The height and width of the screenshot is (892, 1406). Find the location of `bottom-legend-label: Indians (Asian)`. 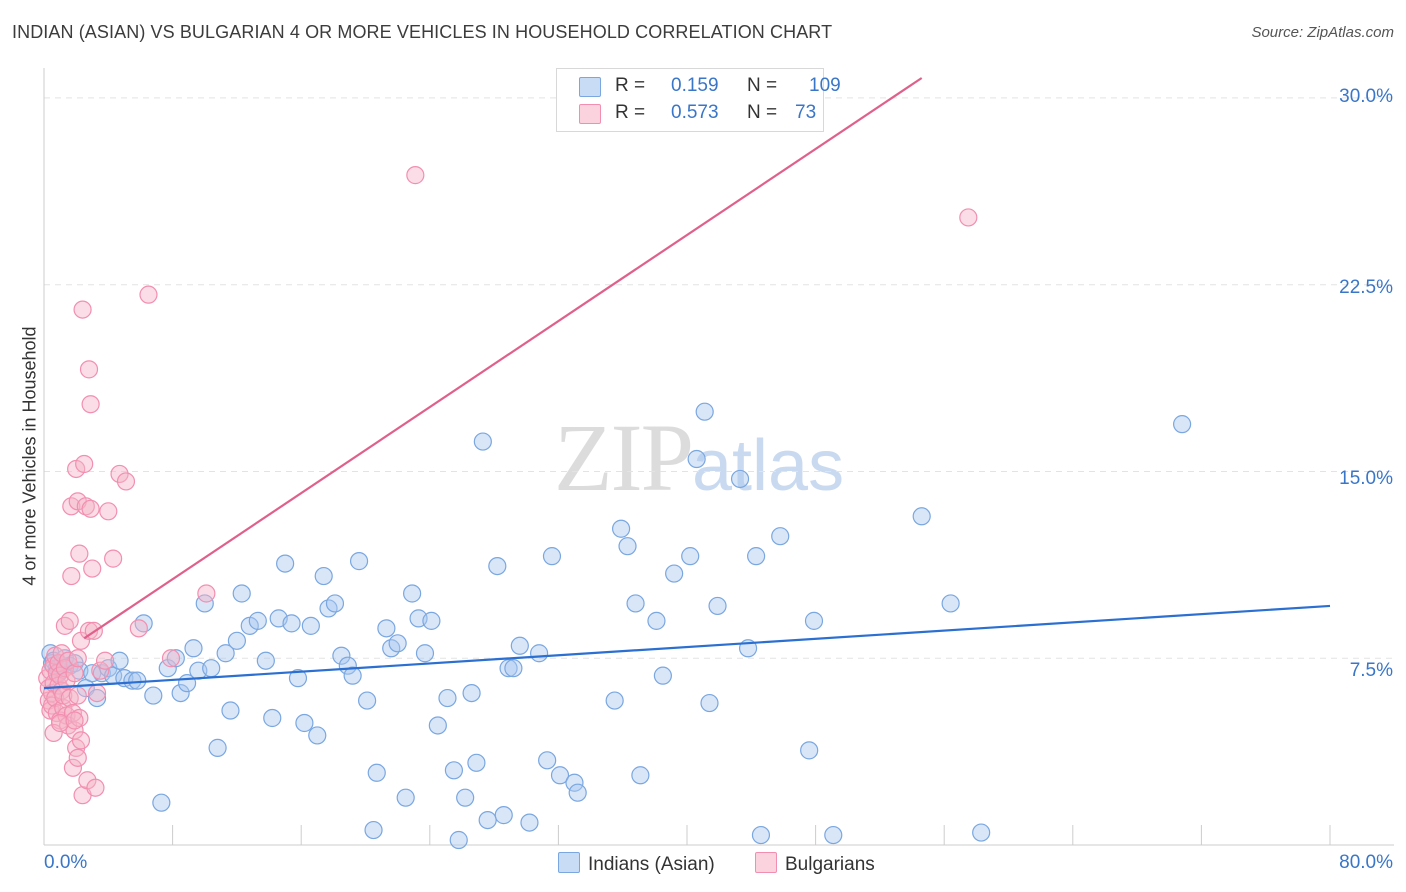

bottom-legend-label: Indians (Asian) is located at coordinates (651, 864).